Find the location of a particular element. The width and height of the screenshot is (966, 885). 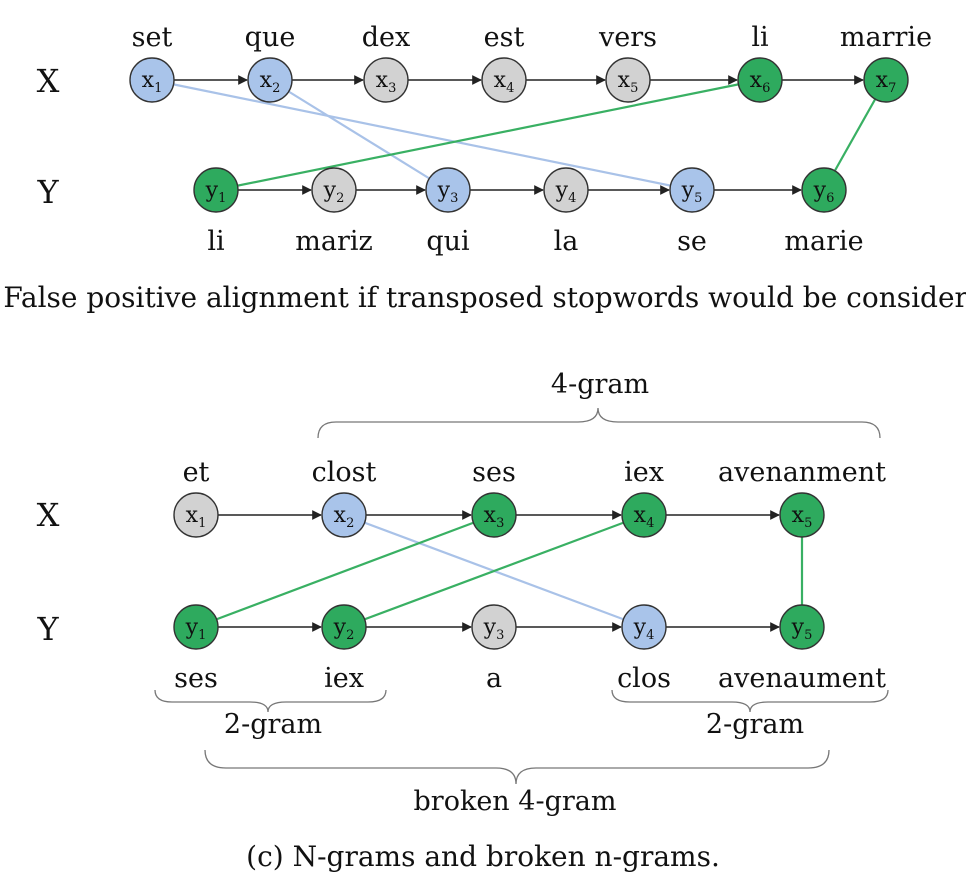

word-label-x4: iex is located at coordinates (644, 472).